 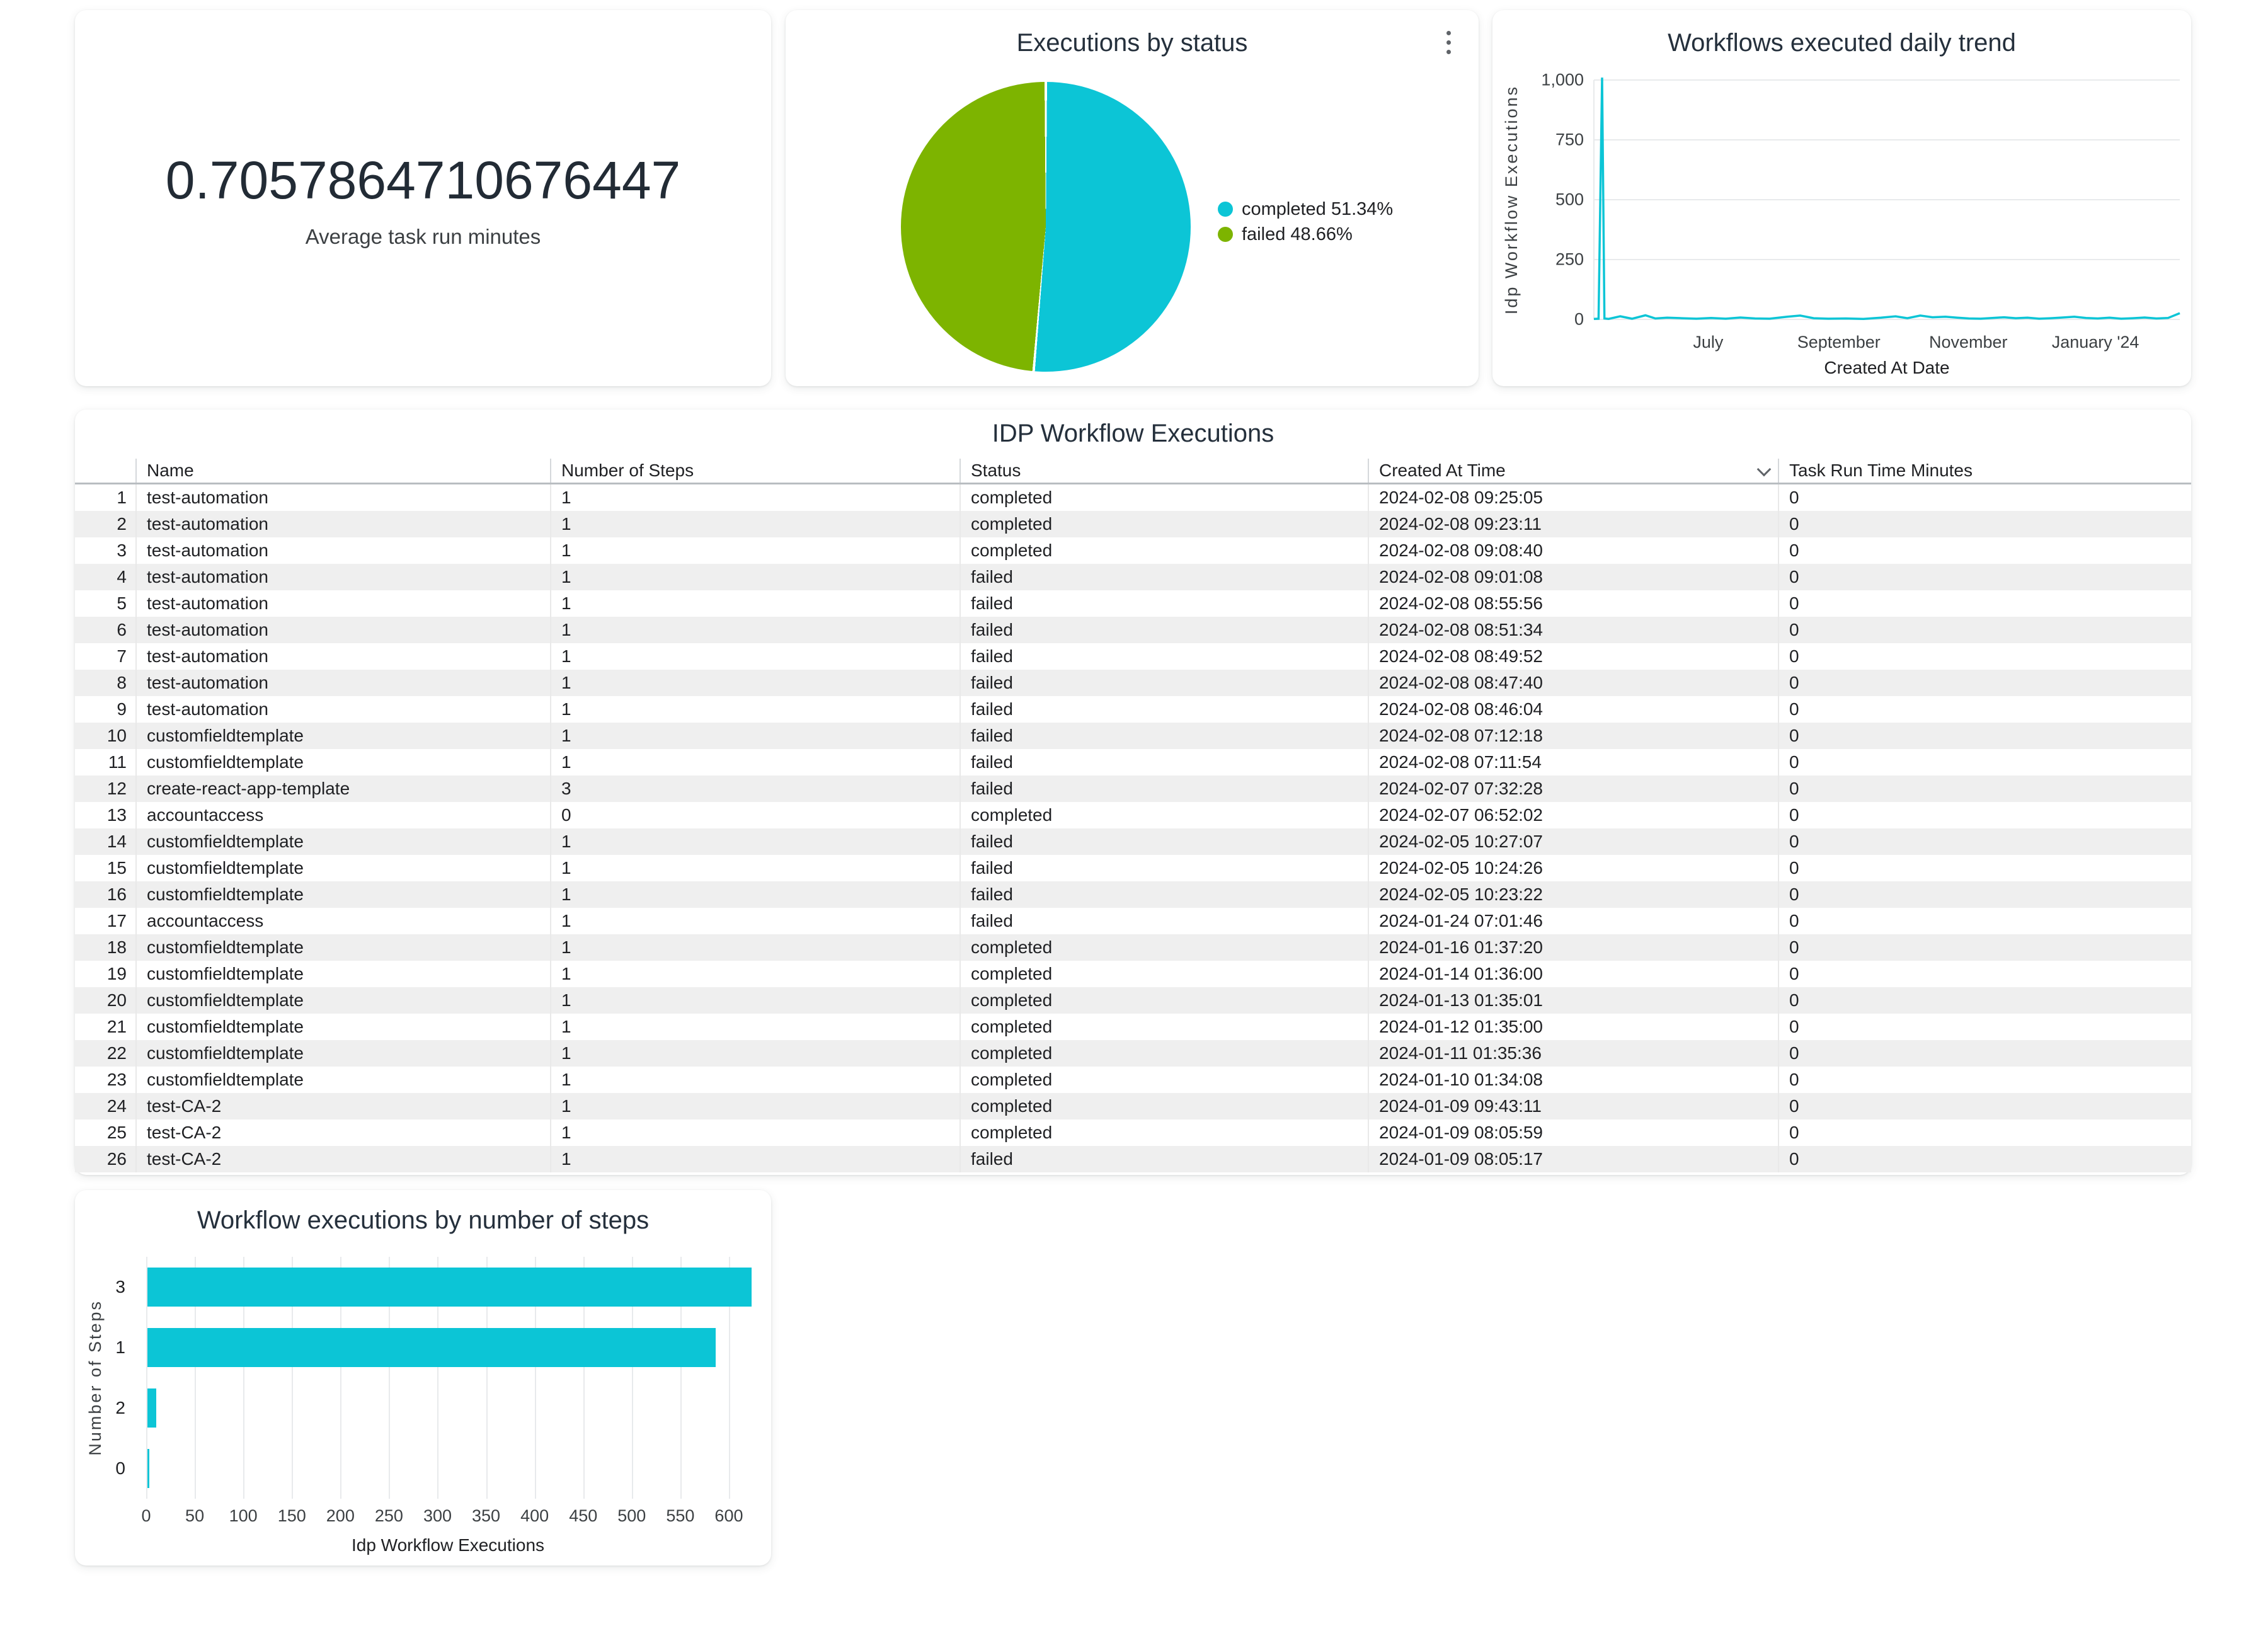 What do you see at coordinates (631, 1516) in the screenshot?
I see `bar-x-tick-label: 500` at bounding box center [631, 1516].